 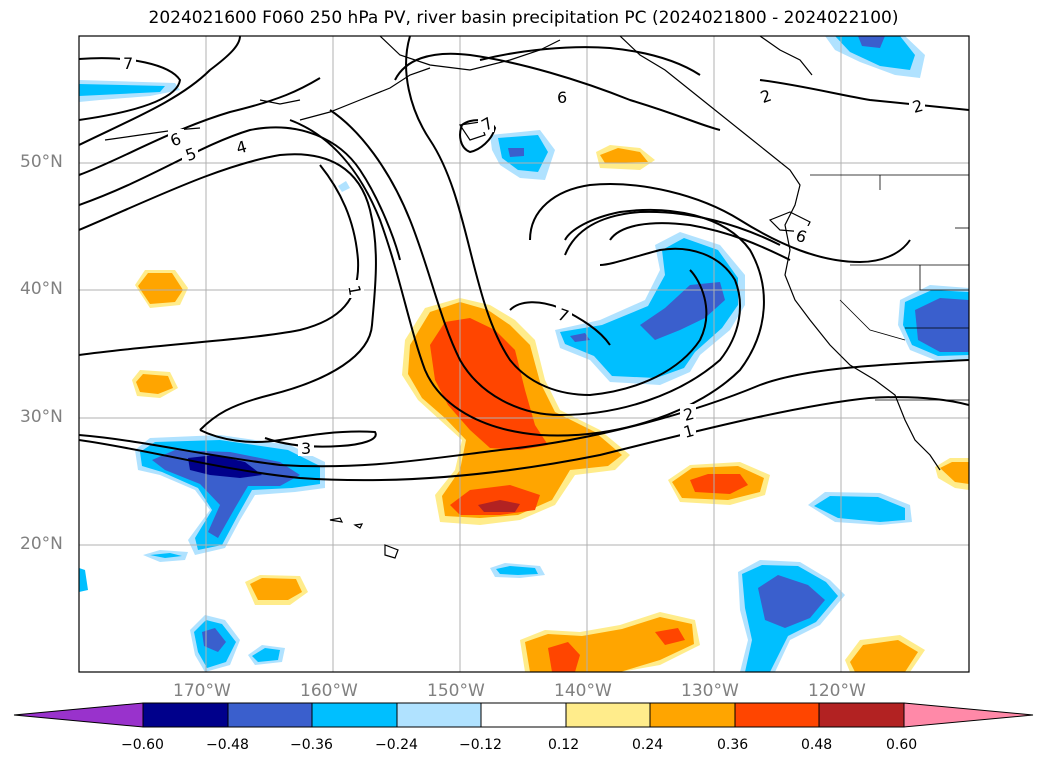 What do you see at coordinates (583, 691) in the screenshot?
I see `longitude-label: 140°W` at bounding box center [583, 691].